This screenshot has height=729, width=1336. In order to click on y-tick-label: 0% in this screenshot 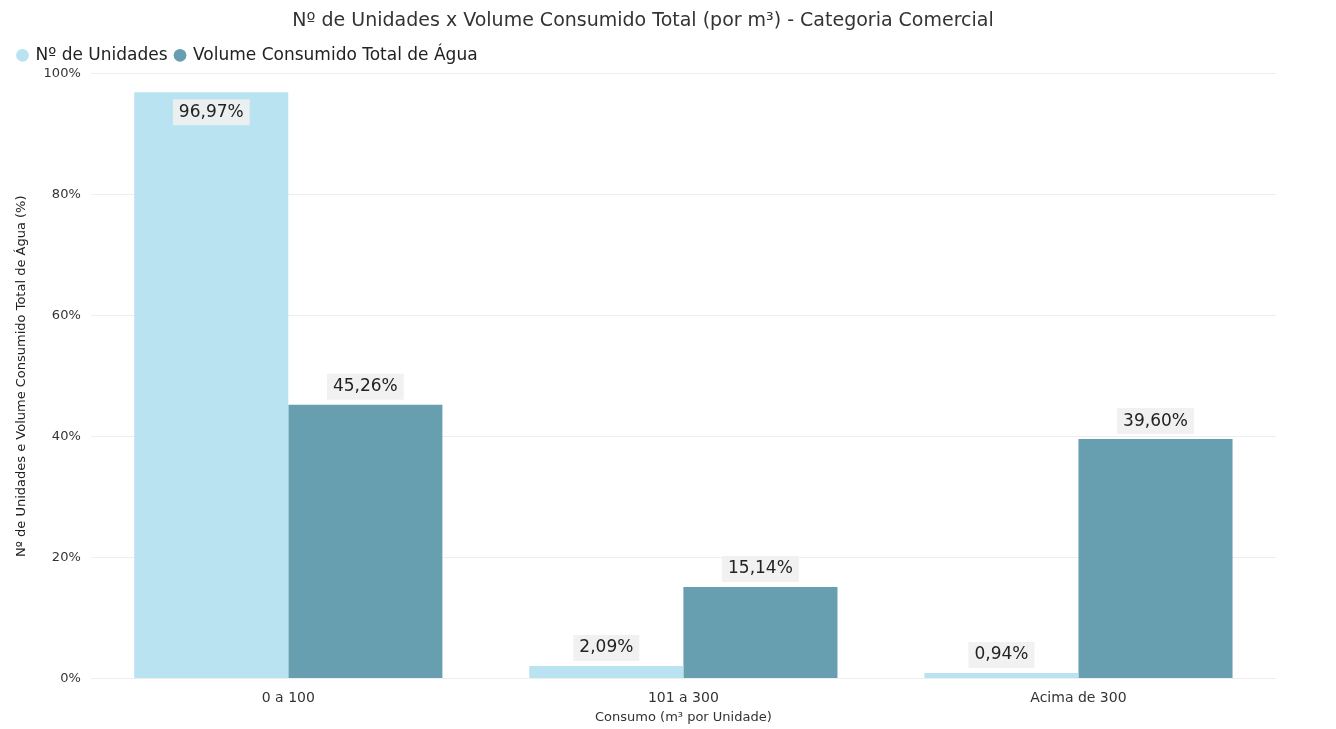, I will do `click(70, 677)`.